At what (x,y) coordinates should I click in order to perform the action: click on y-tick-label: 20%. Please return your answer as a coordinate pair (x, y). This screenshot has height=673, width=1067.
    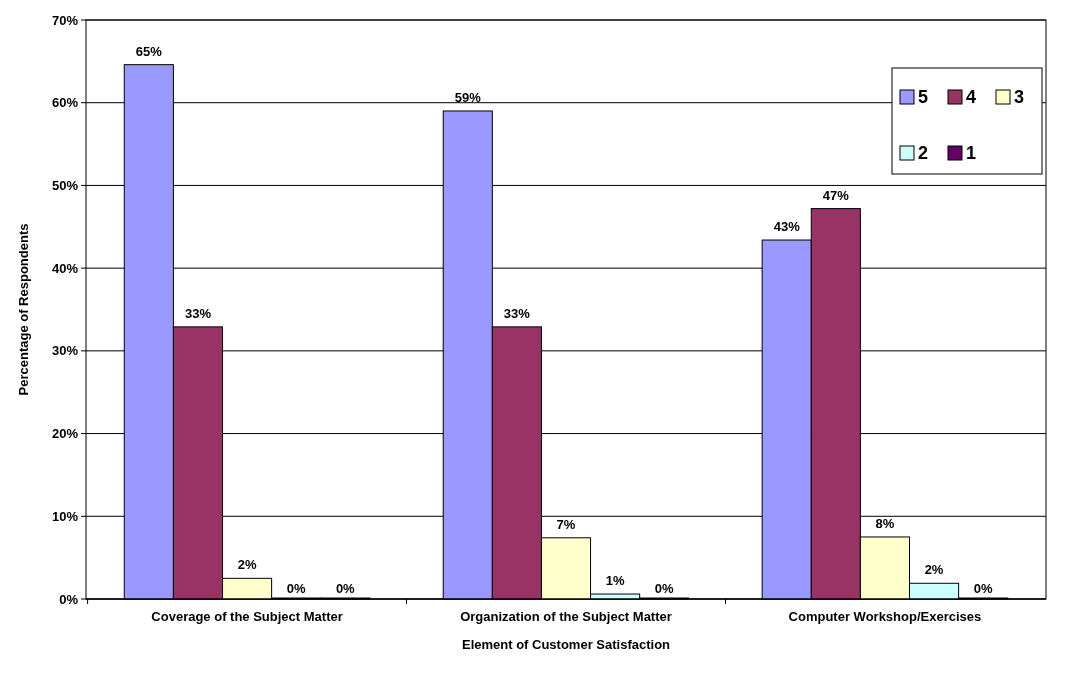
    Looking at the image, I should click on (65, 434).